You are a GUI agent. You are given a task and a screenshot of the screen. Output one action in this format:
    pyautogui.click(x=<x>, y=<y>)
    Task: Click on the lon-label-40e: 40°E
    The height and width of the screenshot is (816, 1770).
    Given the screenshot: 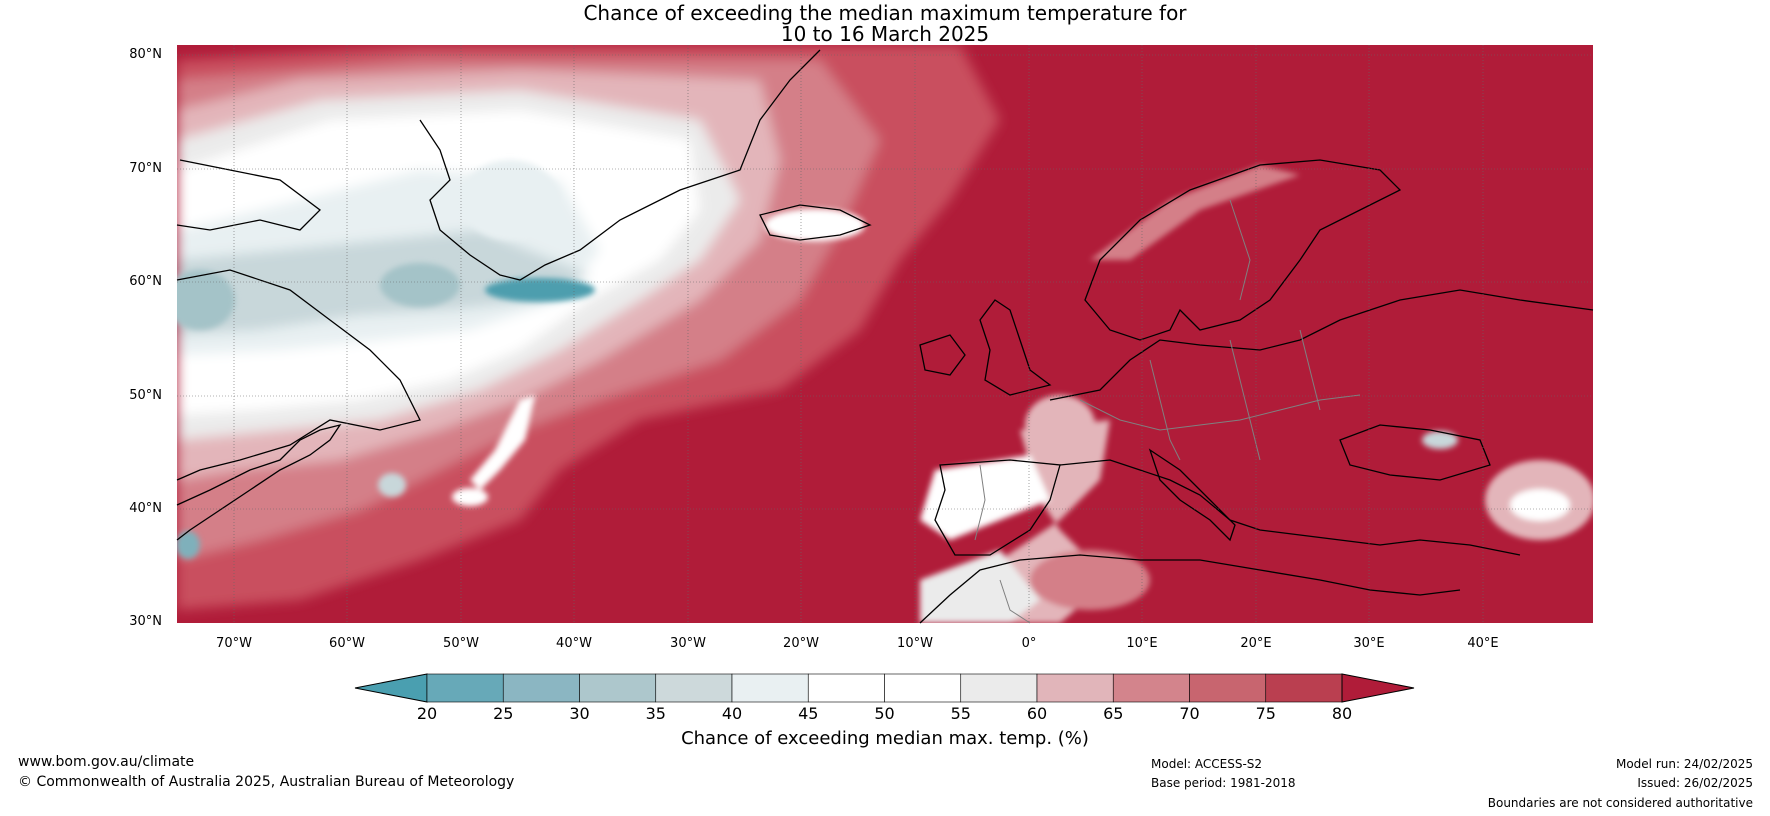 What is the action you would take?
    pyautogui.click(x=1483, y=643)
    